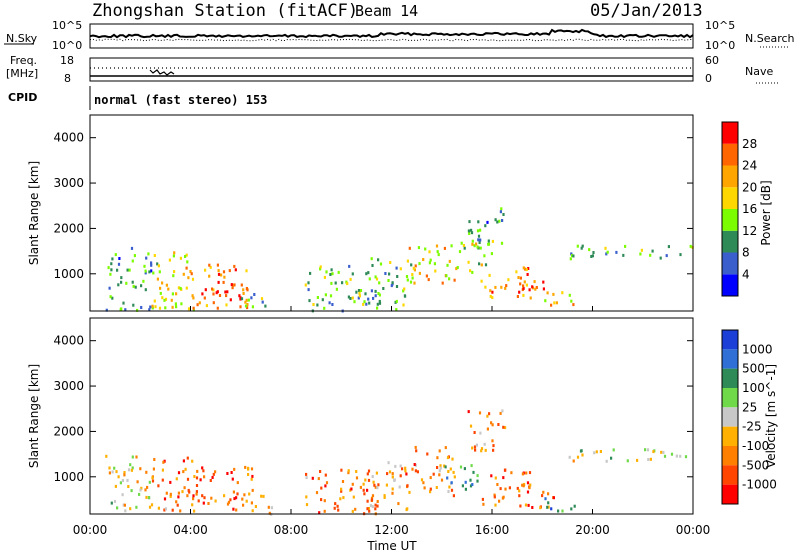 The width and height of the screenshot is (800, 554). Describe the element at coordinates (68, 183) in the screenshot. I see `range-tick-label: 3000` at that location.